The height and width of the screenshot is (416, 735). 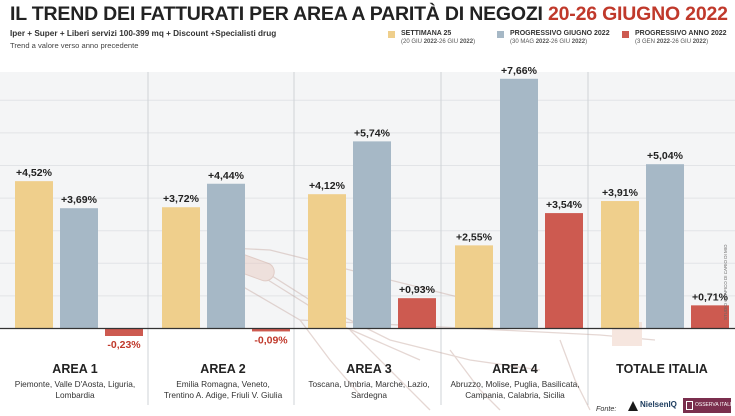 What do you see at coordinates (369, 369) in the screenshot?
I see `area-name-3: AREA 3` at bounding box center [369, 369].